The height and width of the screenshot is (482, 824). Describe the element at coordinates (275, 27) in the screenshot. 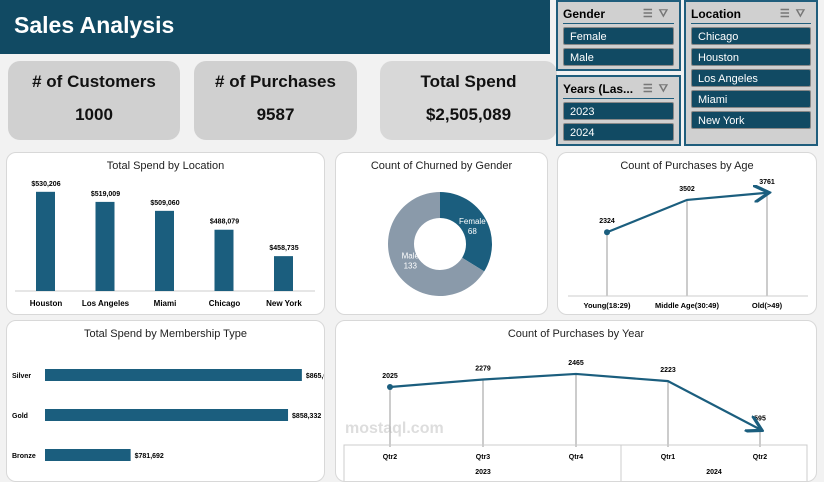

I see `page-title: Sales Analysis` at that location.